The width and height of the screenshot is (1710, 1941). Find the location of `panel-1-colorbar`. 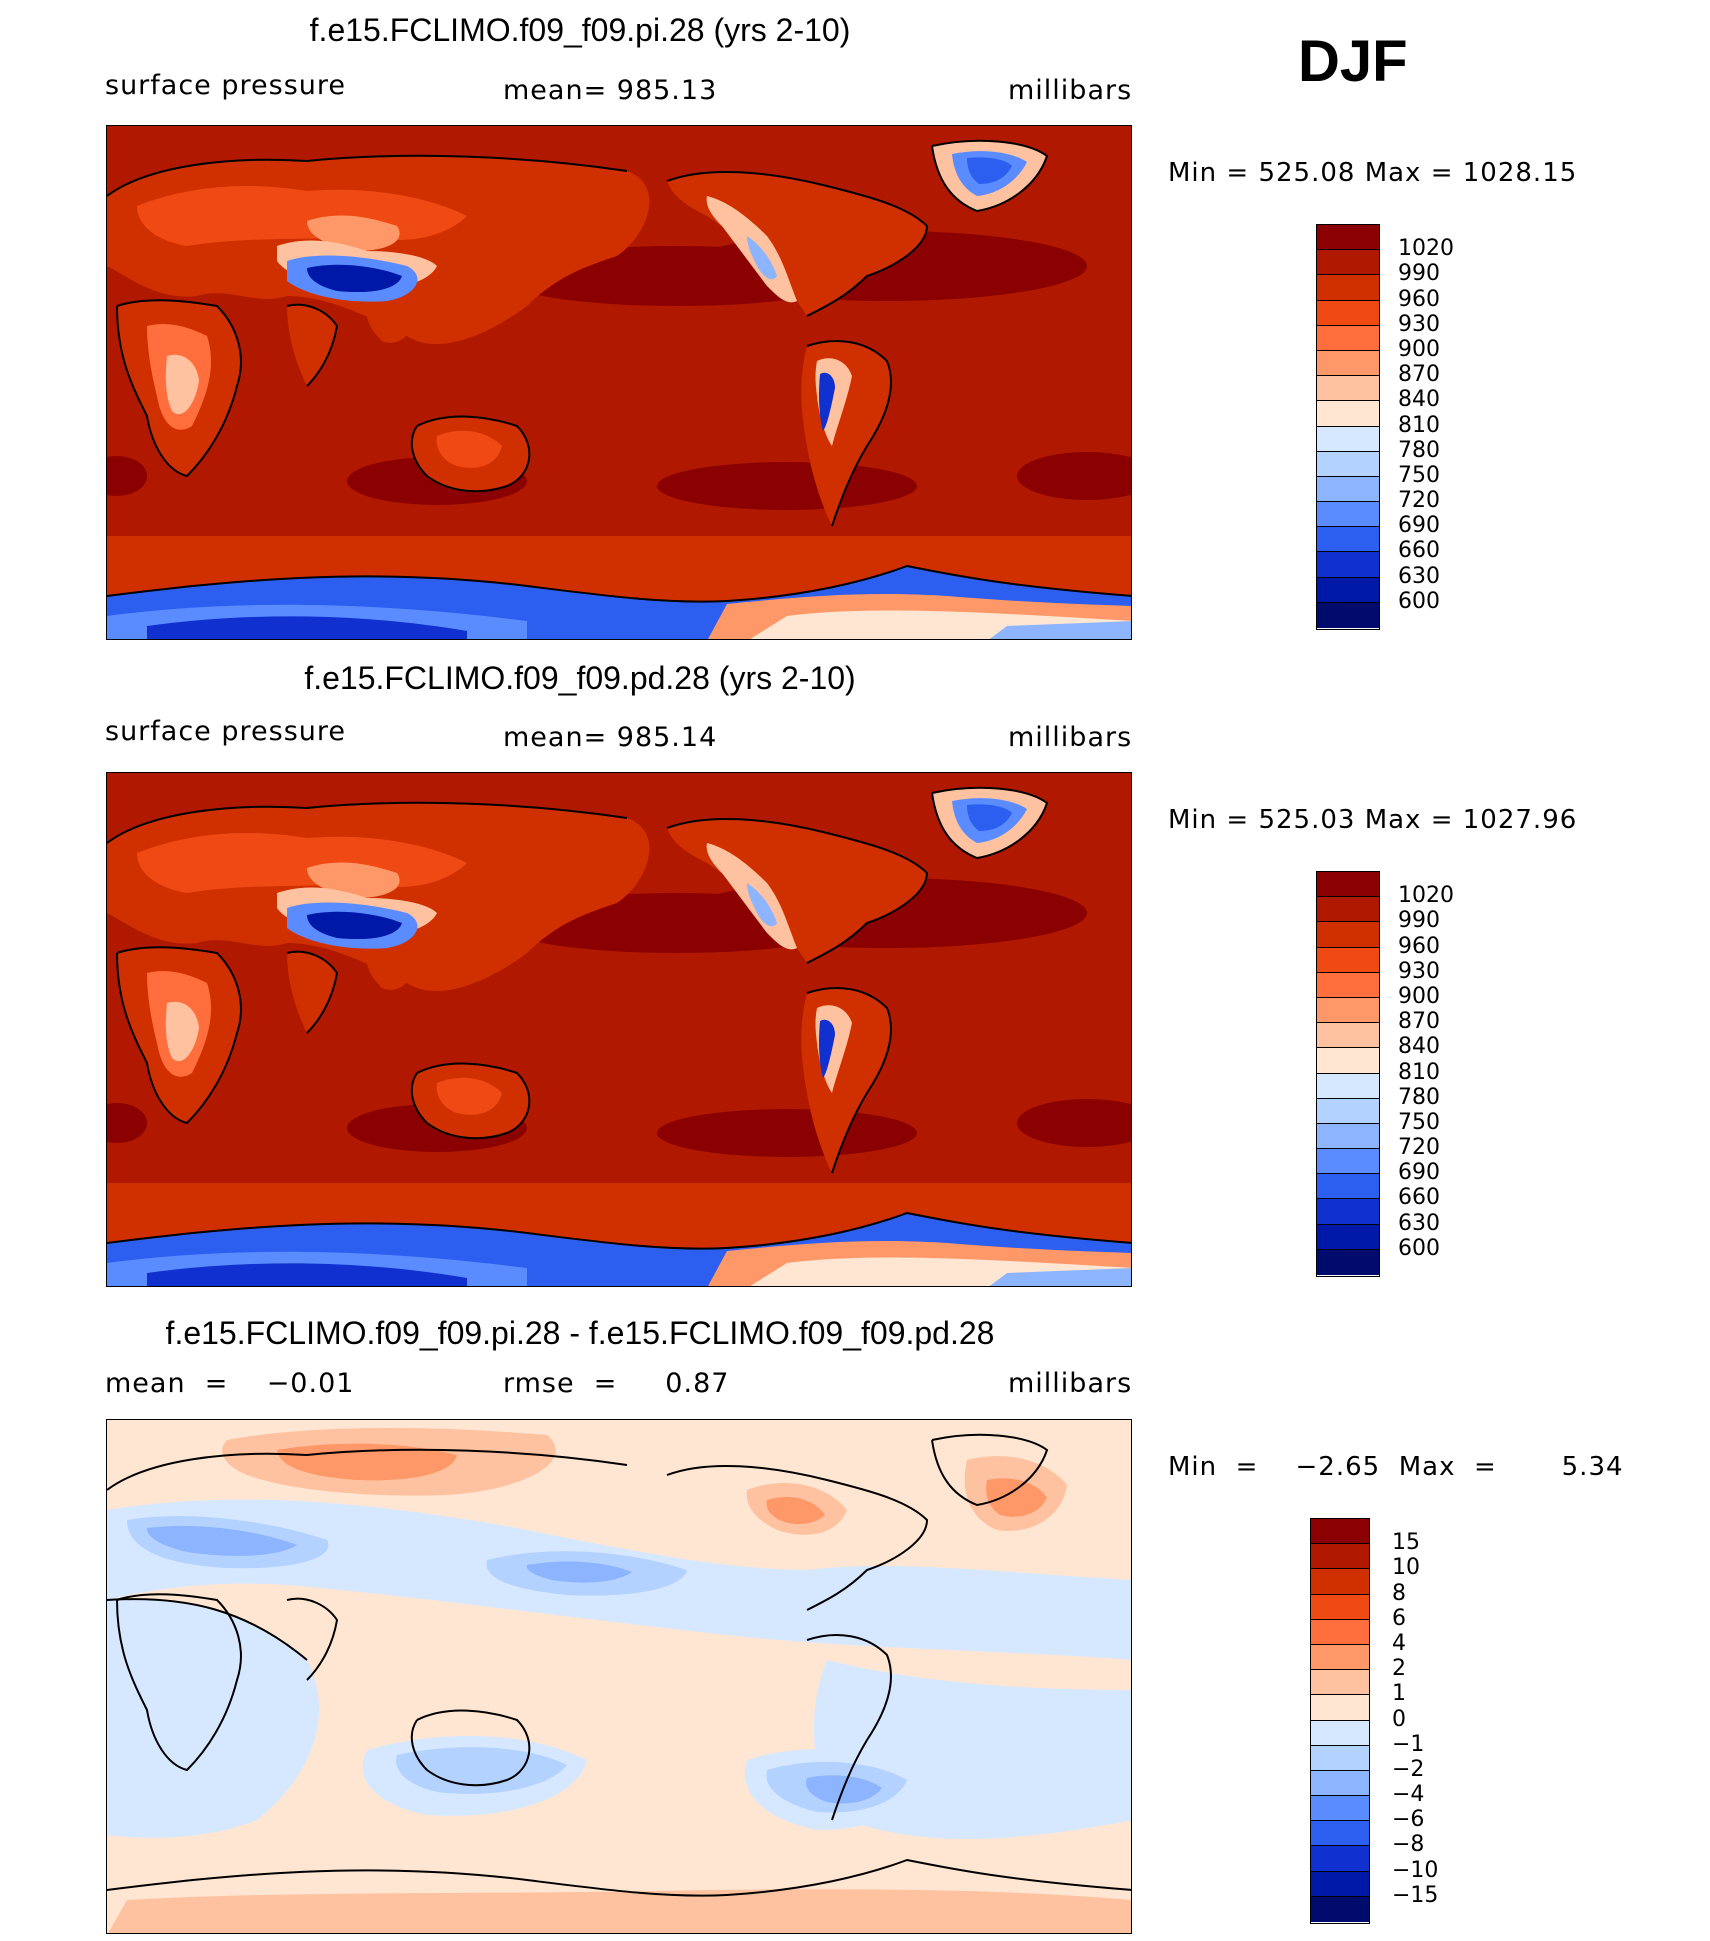

panel-1-colorbar is located at coordinates (1348, 427).